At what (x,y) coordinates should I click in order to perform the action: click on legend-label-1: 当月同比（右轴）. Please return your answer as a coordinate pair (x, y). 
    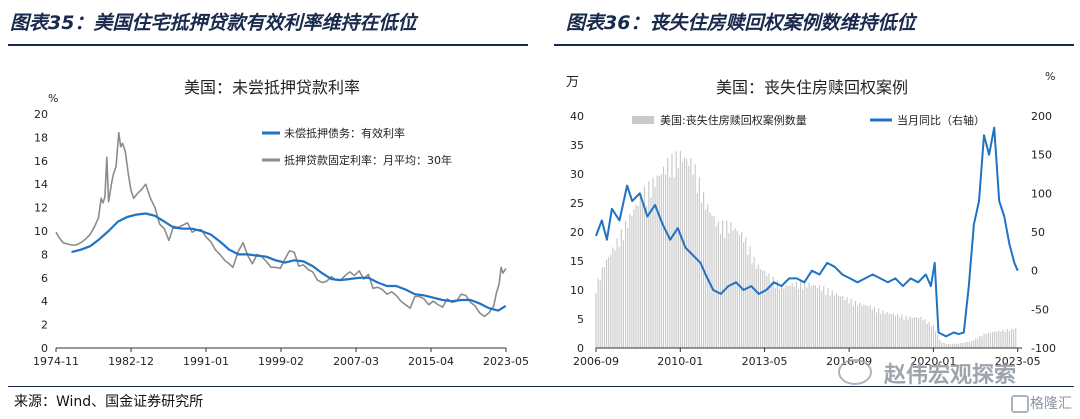
    Looking at the image, I should click on (941, 120).